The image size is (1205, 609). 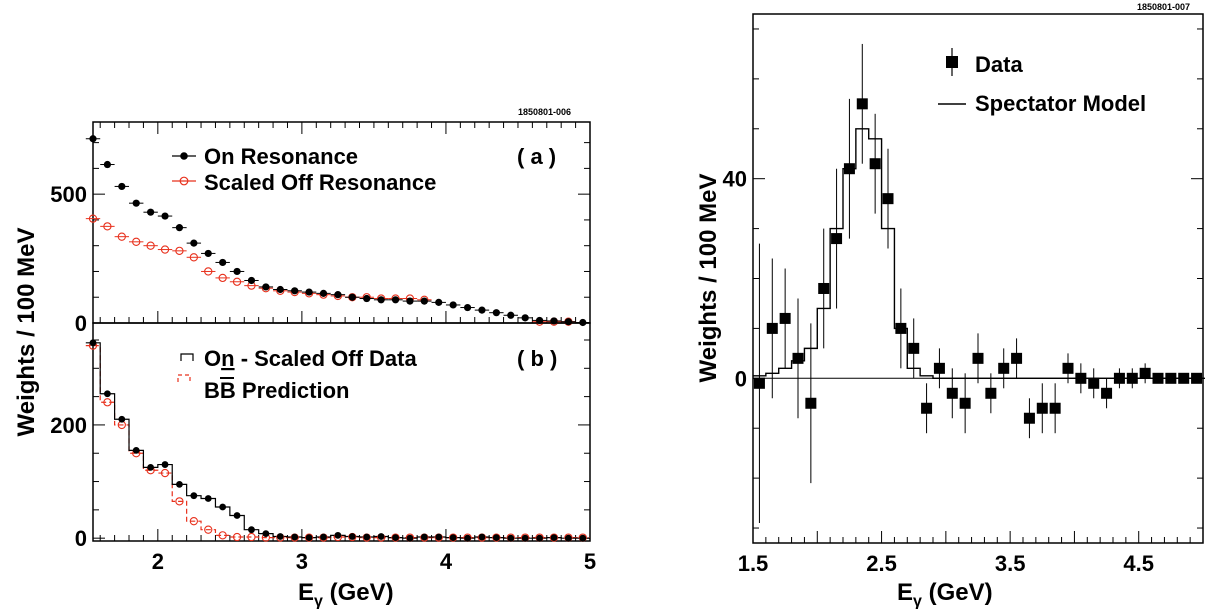 I want to click on bb-prediction-step, so click(x=337, y=442).